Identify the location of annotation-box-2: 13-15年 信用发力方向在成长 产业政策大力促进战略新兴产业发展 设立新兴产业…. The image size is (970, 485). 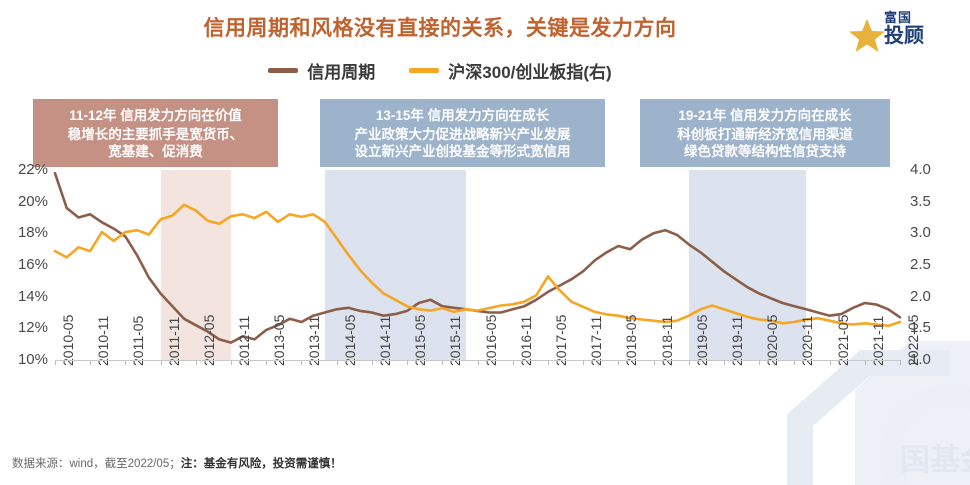
(462, 133).